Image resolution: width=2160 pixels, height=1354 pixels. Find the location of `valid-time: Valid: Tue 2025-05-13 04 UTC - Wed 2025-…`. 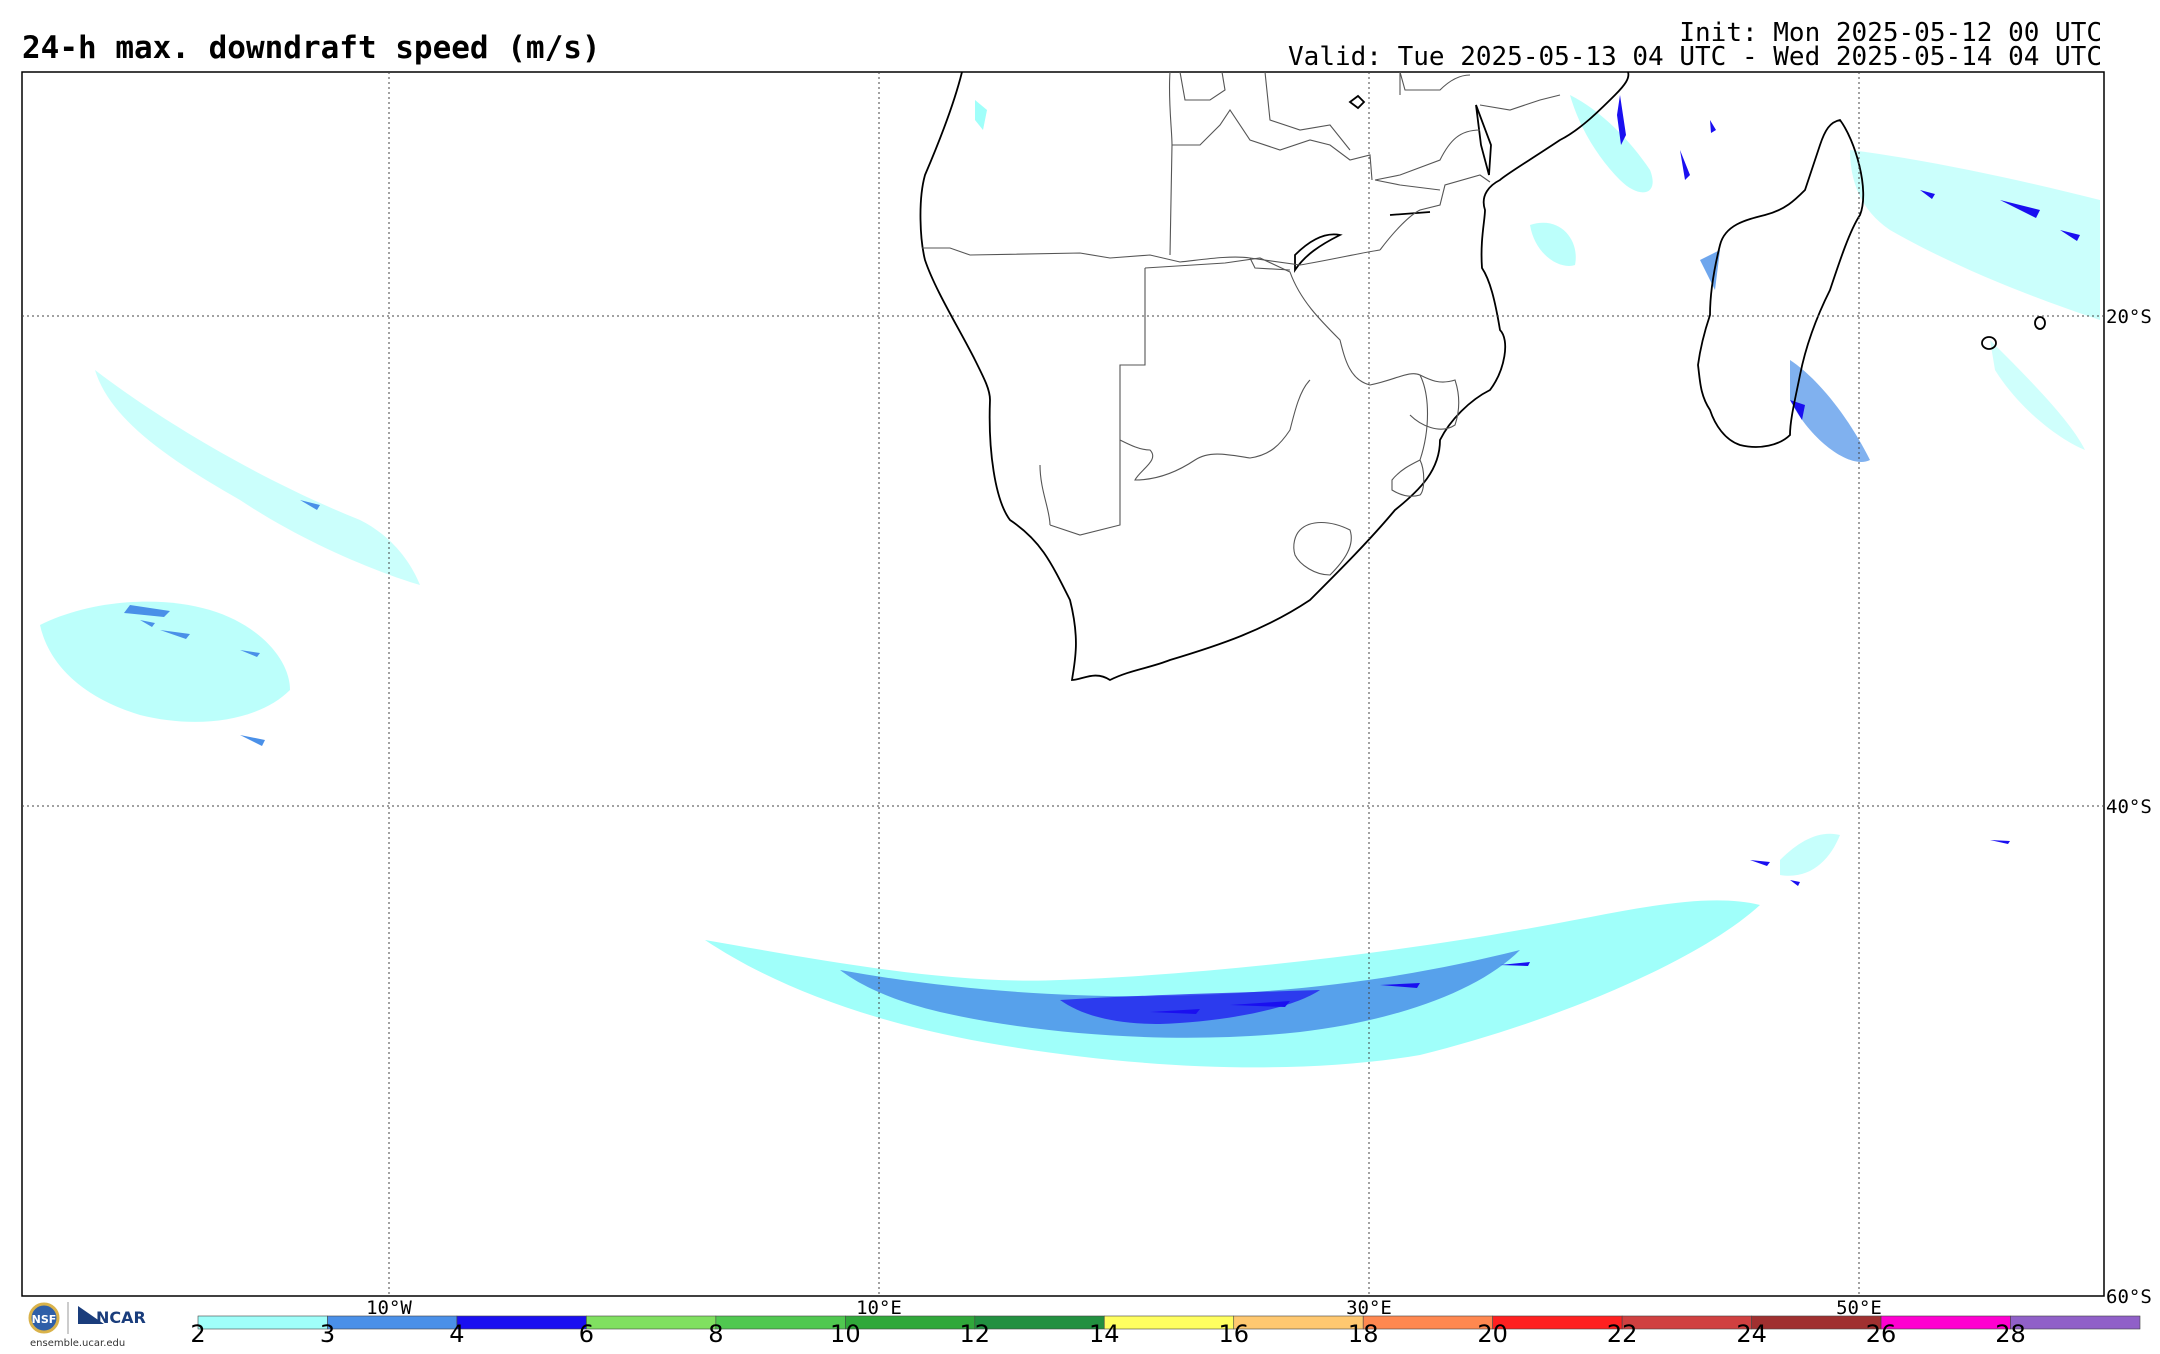

valid-time: Valid: Tue 2025-05-13 04 UTC - Wed 2025-… is located at coordinates (1695, 57).